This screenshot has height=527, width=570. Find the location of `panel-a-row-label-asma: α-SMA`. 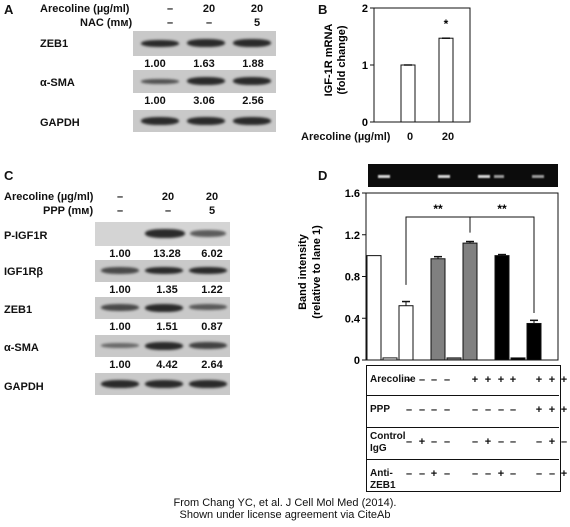

panel-a-row-label-asma: α-SMA is located at coordinates (57, 83).